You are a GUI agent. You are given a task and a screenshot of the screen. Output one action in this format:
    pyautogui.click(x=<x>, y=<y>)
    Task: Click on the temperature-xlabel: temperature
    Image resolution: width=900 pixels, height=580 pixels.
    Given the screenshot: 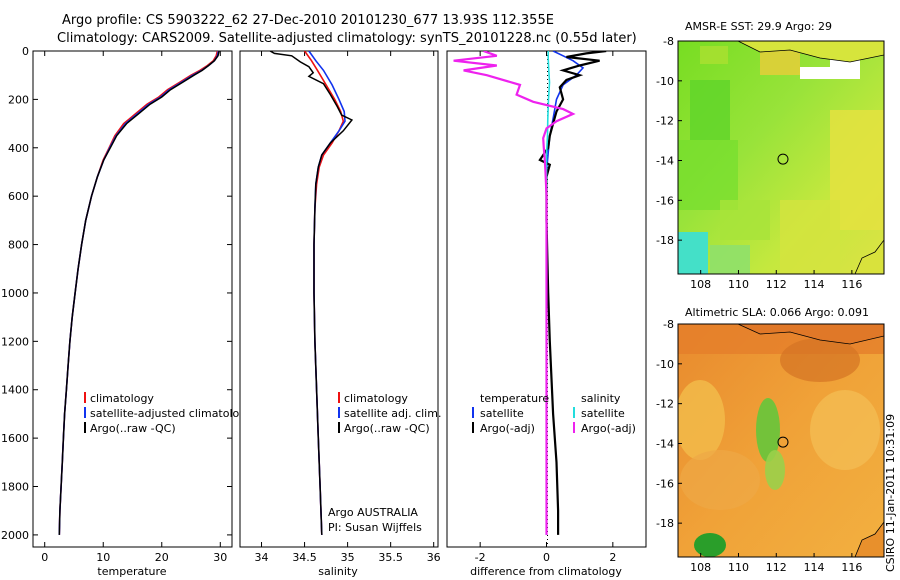 What is the action you would take?
    pyautogui.click(x=131, y=571)
    